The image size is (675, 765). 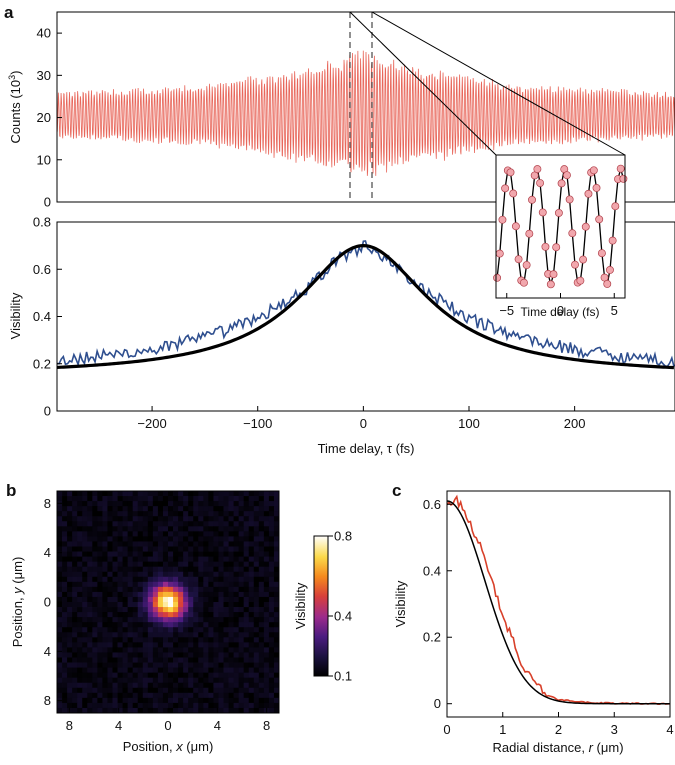 I want to click on y-axis-label-b: Position, y (μm), so click(x=17, y=602).